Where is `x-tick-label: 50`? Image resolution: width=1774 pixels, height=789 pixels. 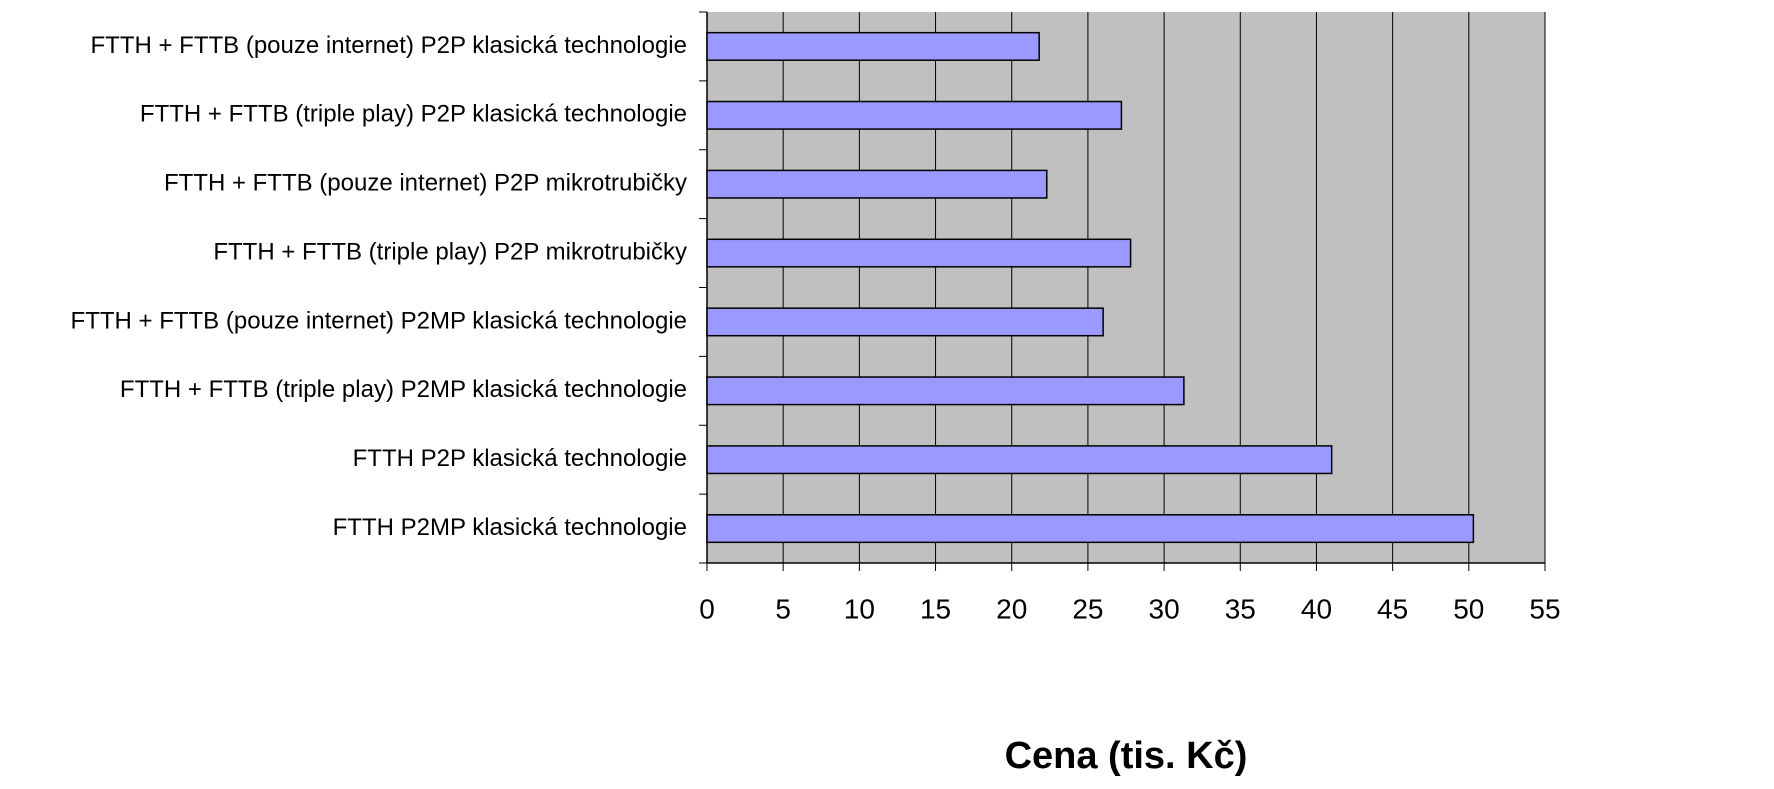 x-tick-label: 50 is located at coordinates (1468, 608).